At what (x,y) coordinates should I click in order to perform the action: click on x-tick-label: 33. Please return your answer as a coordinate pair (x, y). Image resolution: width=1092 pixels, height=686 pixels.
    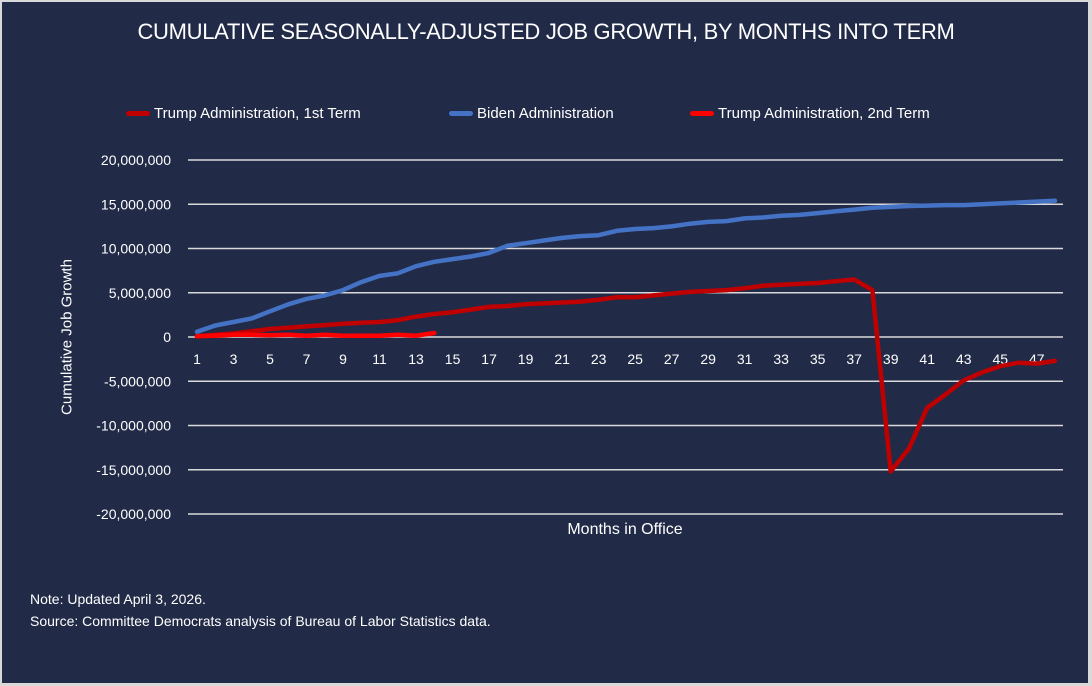
    Looking at the image, I should click on (781, 359).